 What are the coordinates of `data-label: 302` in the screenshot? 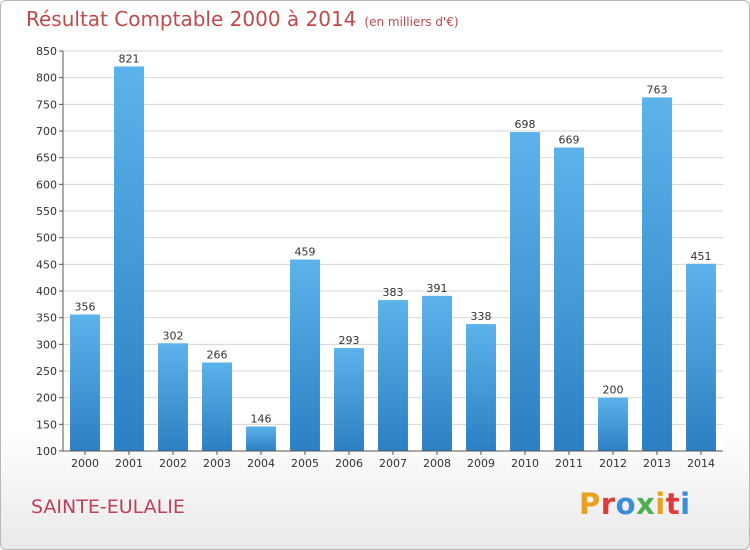 It's located at (173, 335).